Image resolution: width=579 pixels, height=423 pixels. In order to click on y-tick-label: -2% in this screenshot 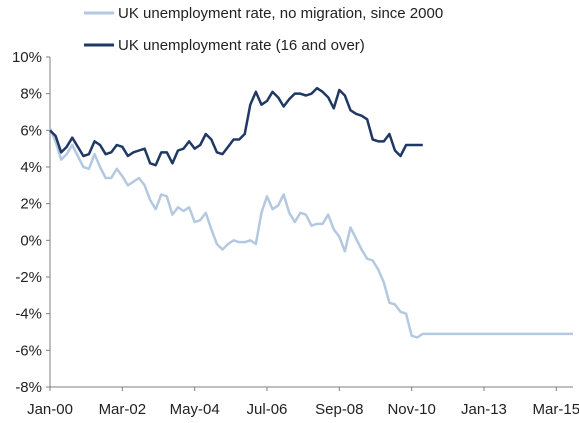, I will do `click(28, 277)`.